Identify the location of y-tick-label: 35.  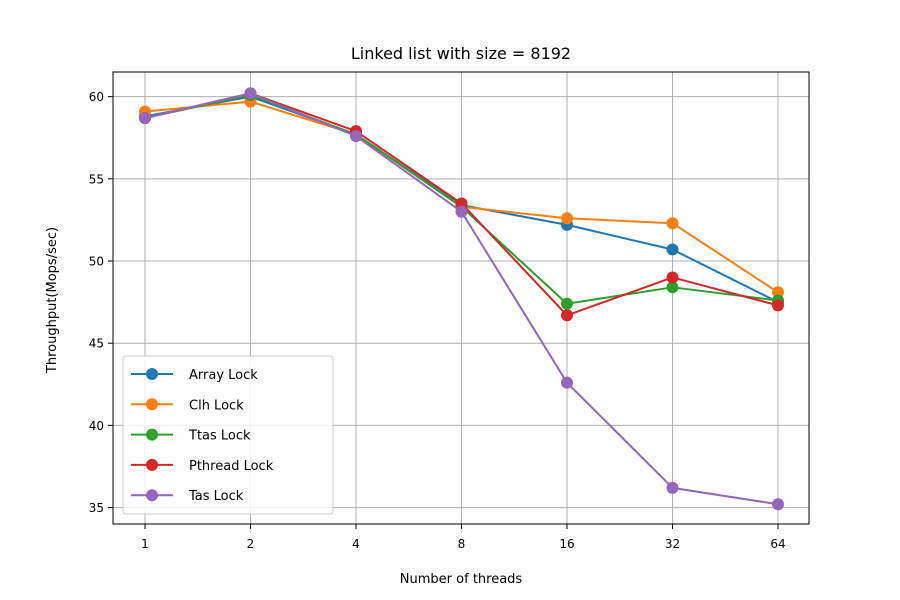
(96, 508).